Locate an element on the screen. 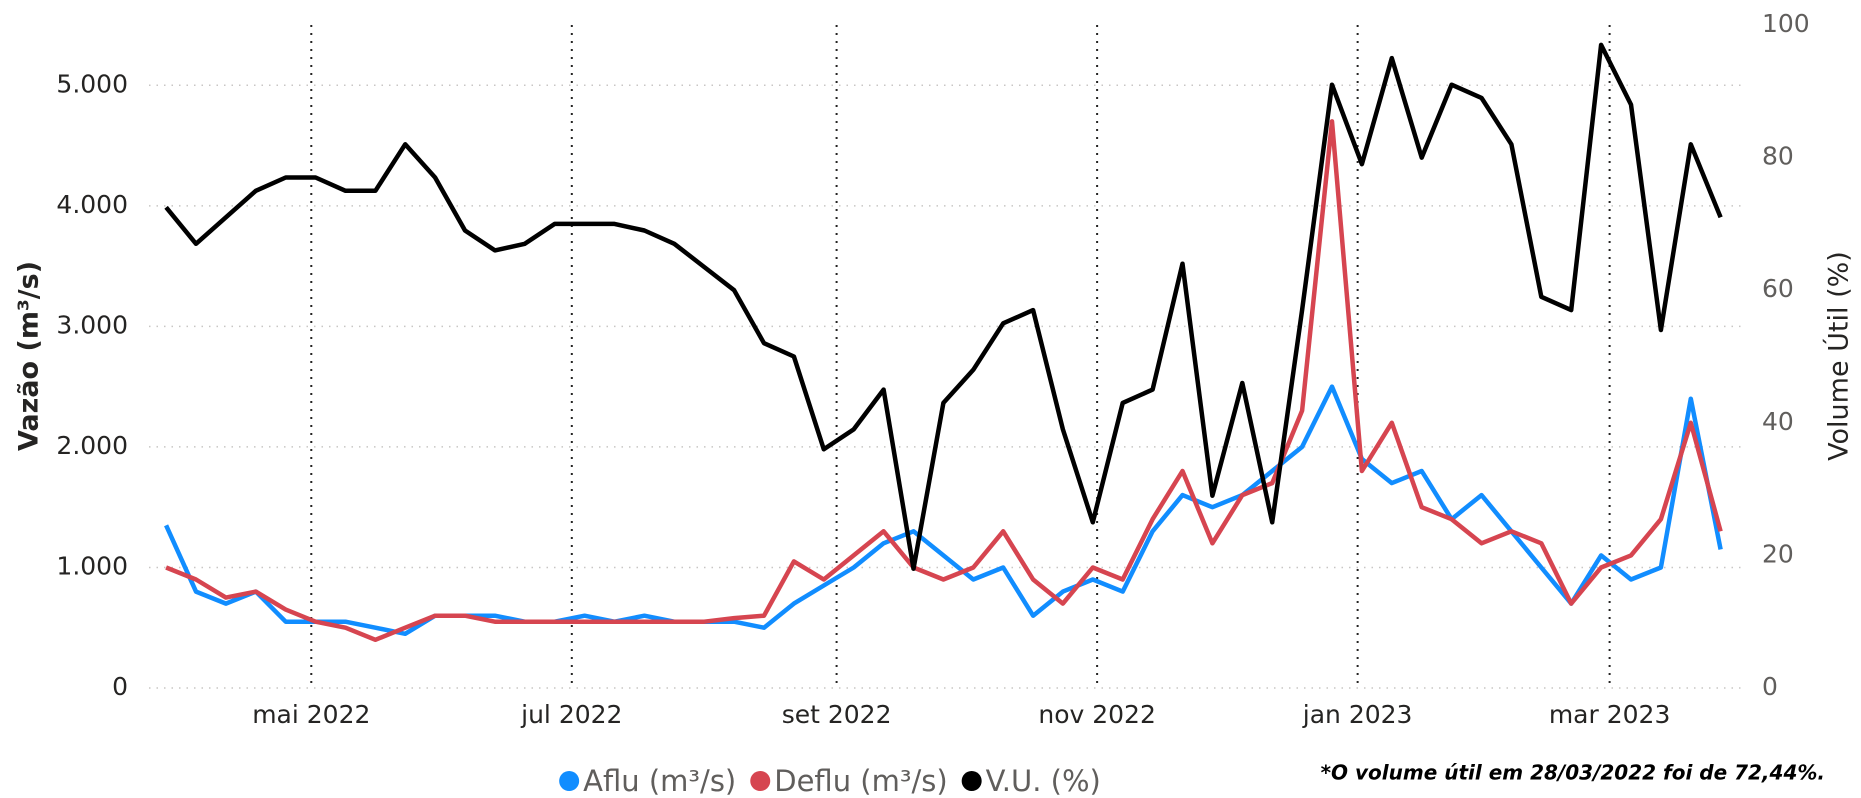 The width and height of the screenshot is (1861, 798). legend-label: V.U. (%) is located at coordinates (1043, 781).